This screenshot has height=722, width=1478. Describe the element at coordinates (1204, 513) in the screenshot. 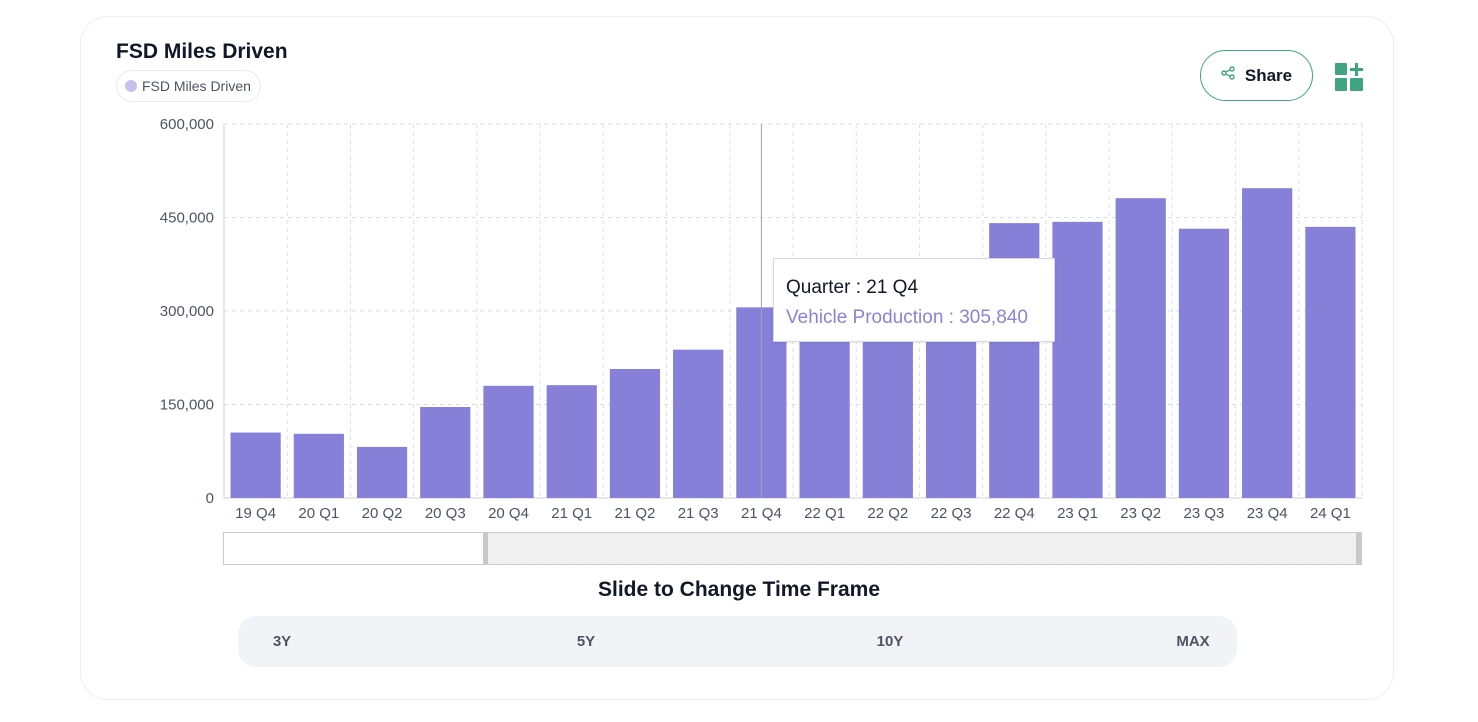

I see `x-axis-tick-label: 23 Q3` at that location.